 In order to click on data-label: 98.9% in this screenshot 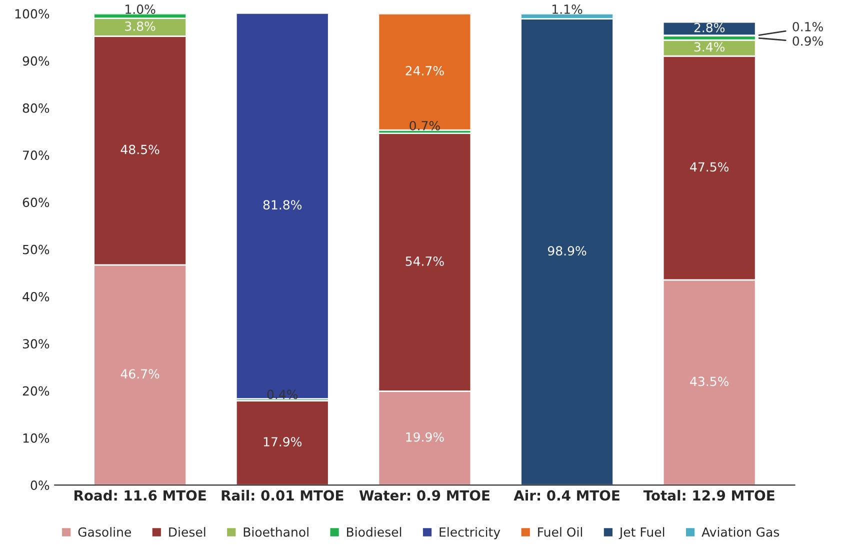, I will do `click(567, 251)`.